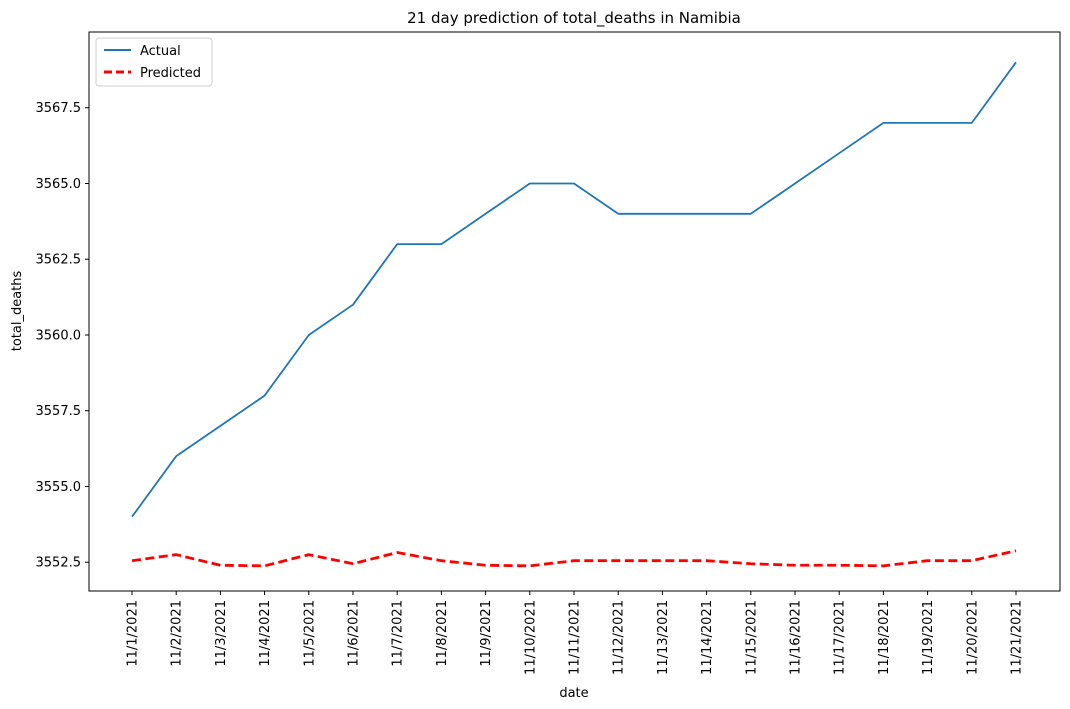 The width and height of the screenshot is (1070, 709). What do you see at coordinates (160, 51) in the screenshot?
I see `legend-actual-label: Actual` at bounding box center [160, 51].